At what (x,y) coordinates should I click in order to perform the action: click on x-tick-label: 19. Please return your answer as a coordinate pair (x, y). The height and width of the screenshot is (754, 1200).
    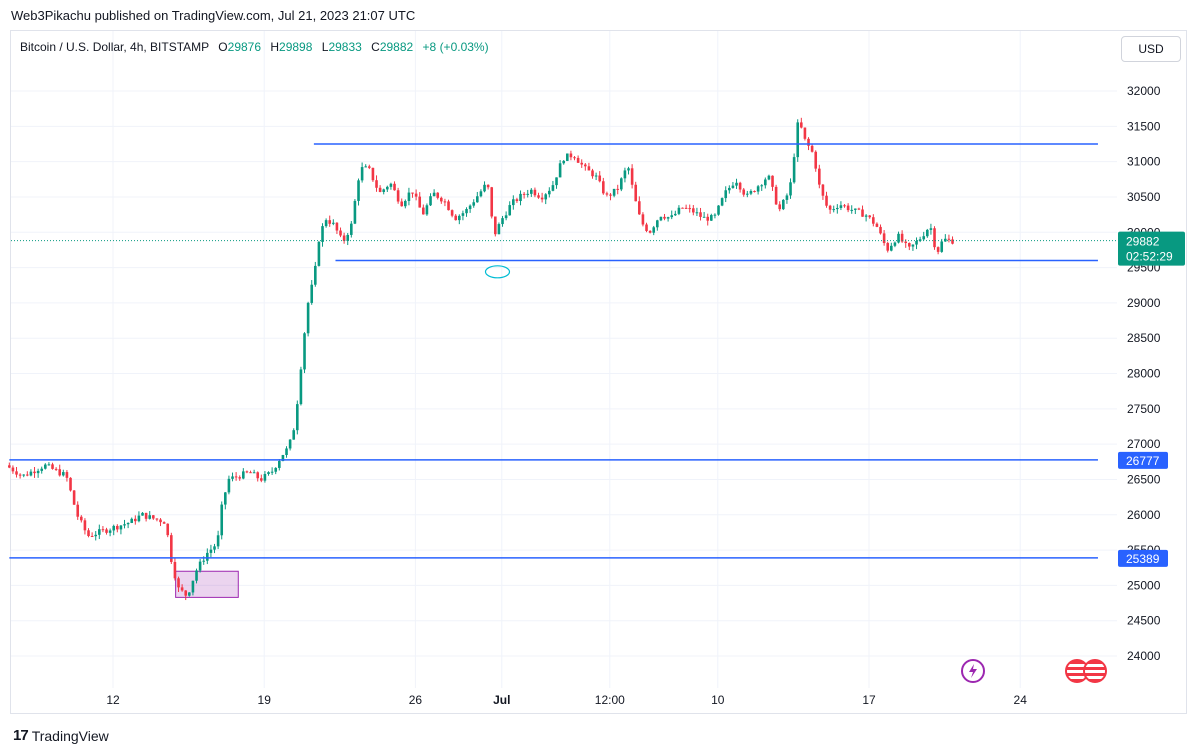
    Looking at the image, I should click on (265, 700).